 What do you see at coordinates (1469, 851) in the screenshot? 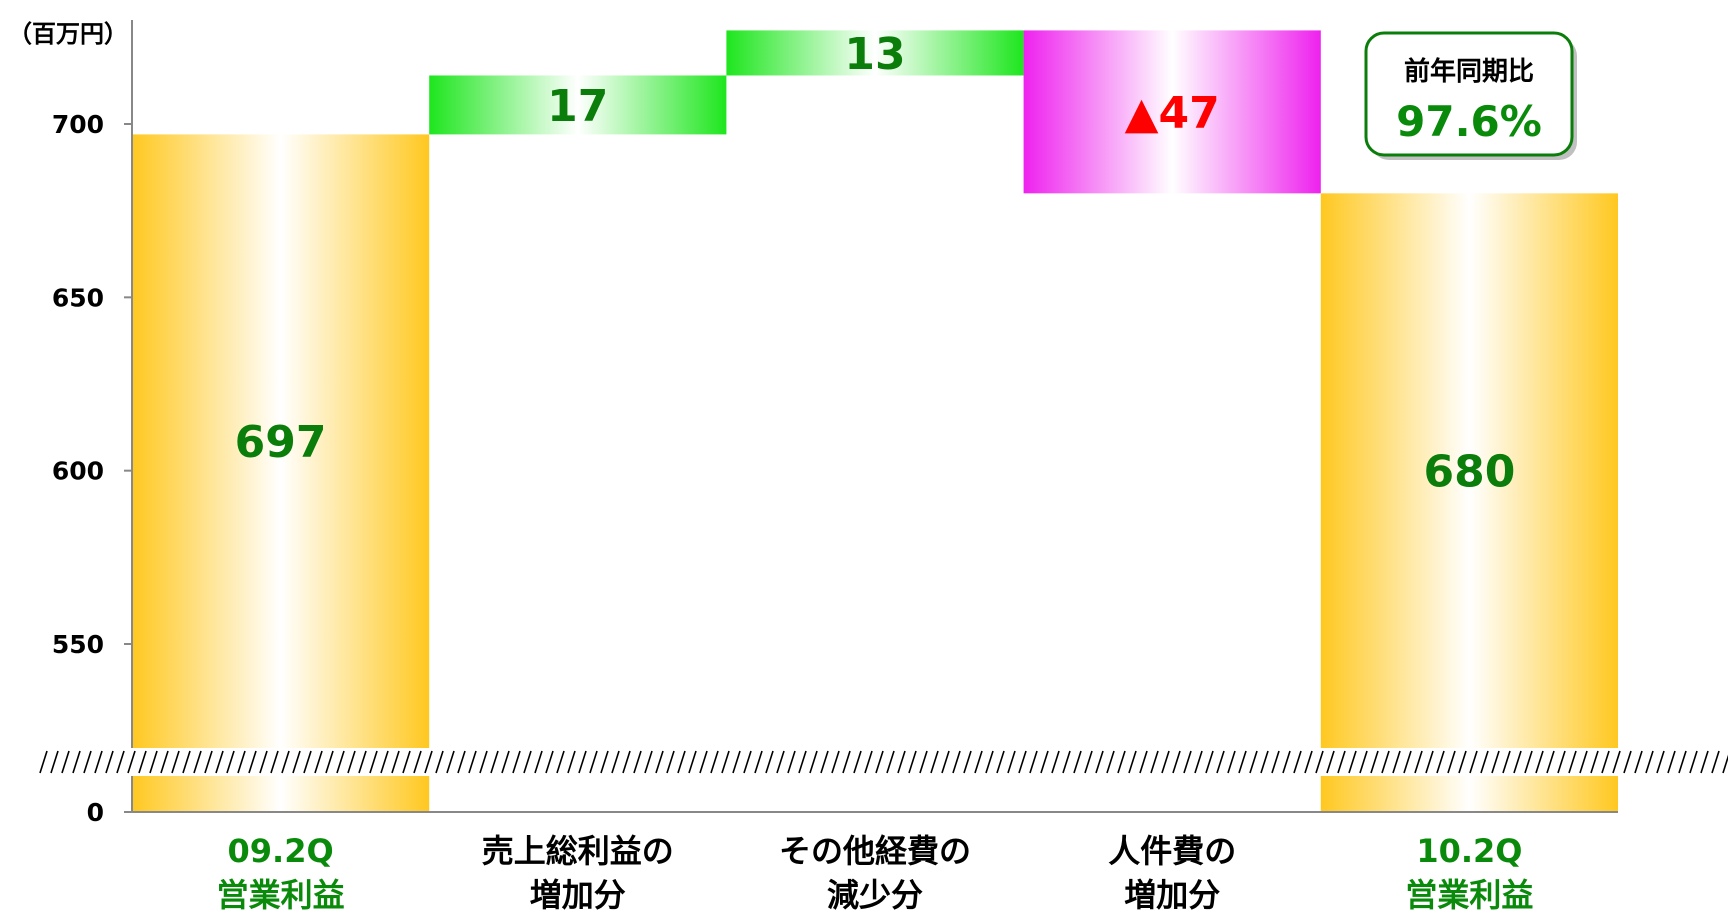
I see `category-line: 10.2Q` at bounding box center [1469, 851].